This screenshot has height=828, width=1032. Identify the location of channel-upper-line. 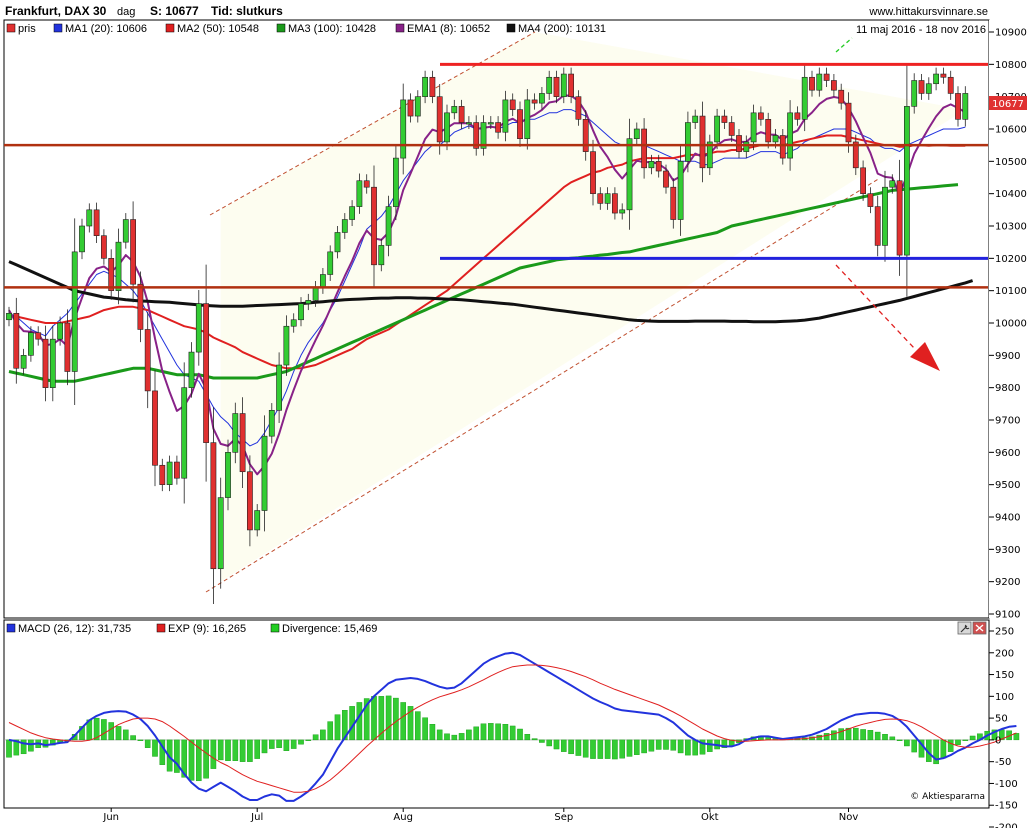
(372, 123).